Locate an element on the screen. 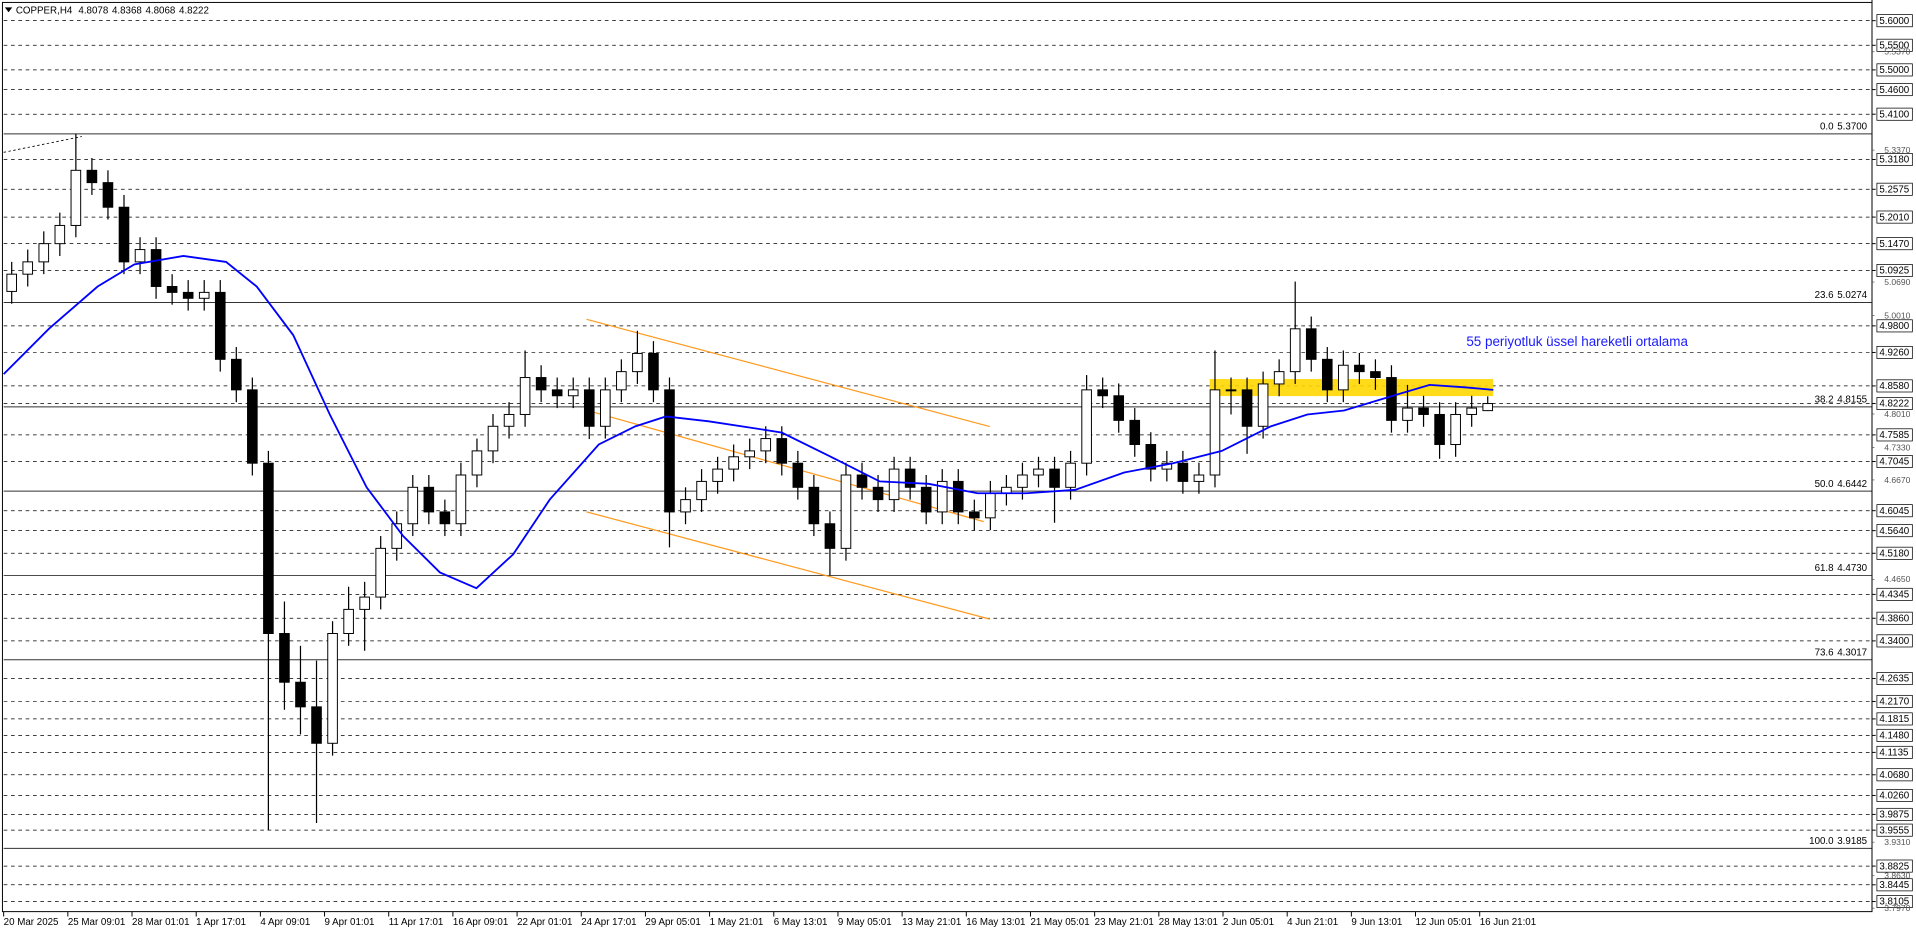  annotation: 55 periyotluk üssel hareketli ortalama is located at coordinates (1577, 341).